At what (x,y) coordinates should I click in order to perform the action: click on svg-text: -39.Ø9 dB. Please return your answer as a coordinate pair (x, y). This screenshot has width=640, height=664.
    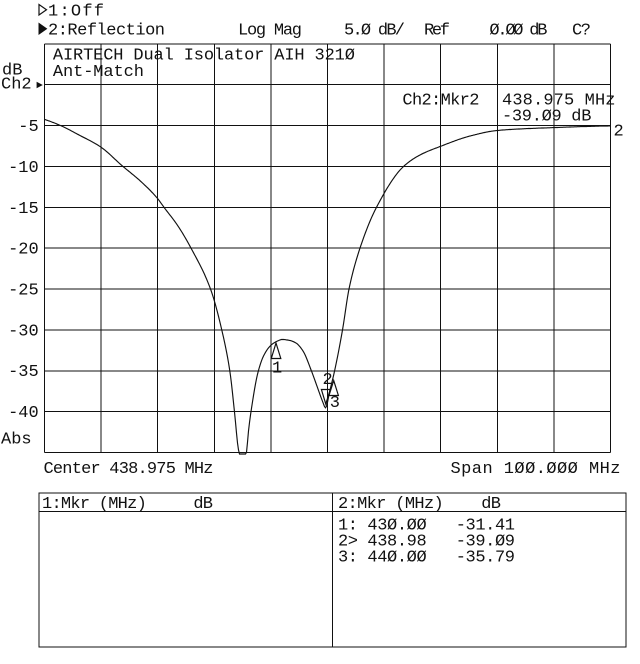
    Looking at the image, I should click on (546, 116).